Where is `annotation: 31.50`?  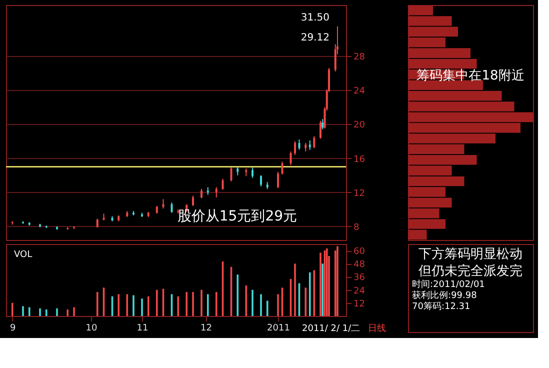
annotation: 31.50 is located at coordinates (315, 18).